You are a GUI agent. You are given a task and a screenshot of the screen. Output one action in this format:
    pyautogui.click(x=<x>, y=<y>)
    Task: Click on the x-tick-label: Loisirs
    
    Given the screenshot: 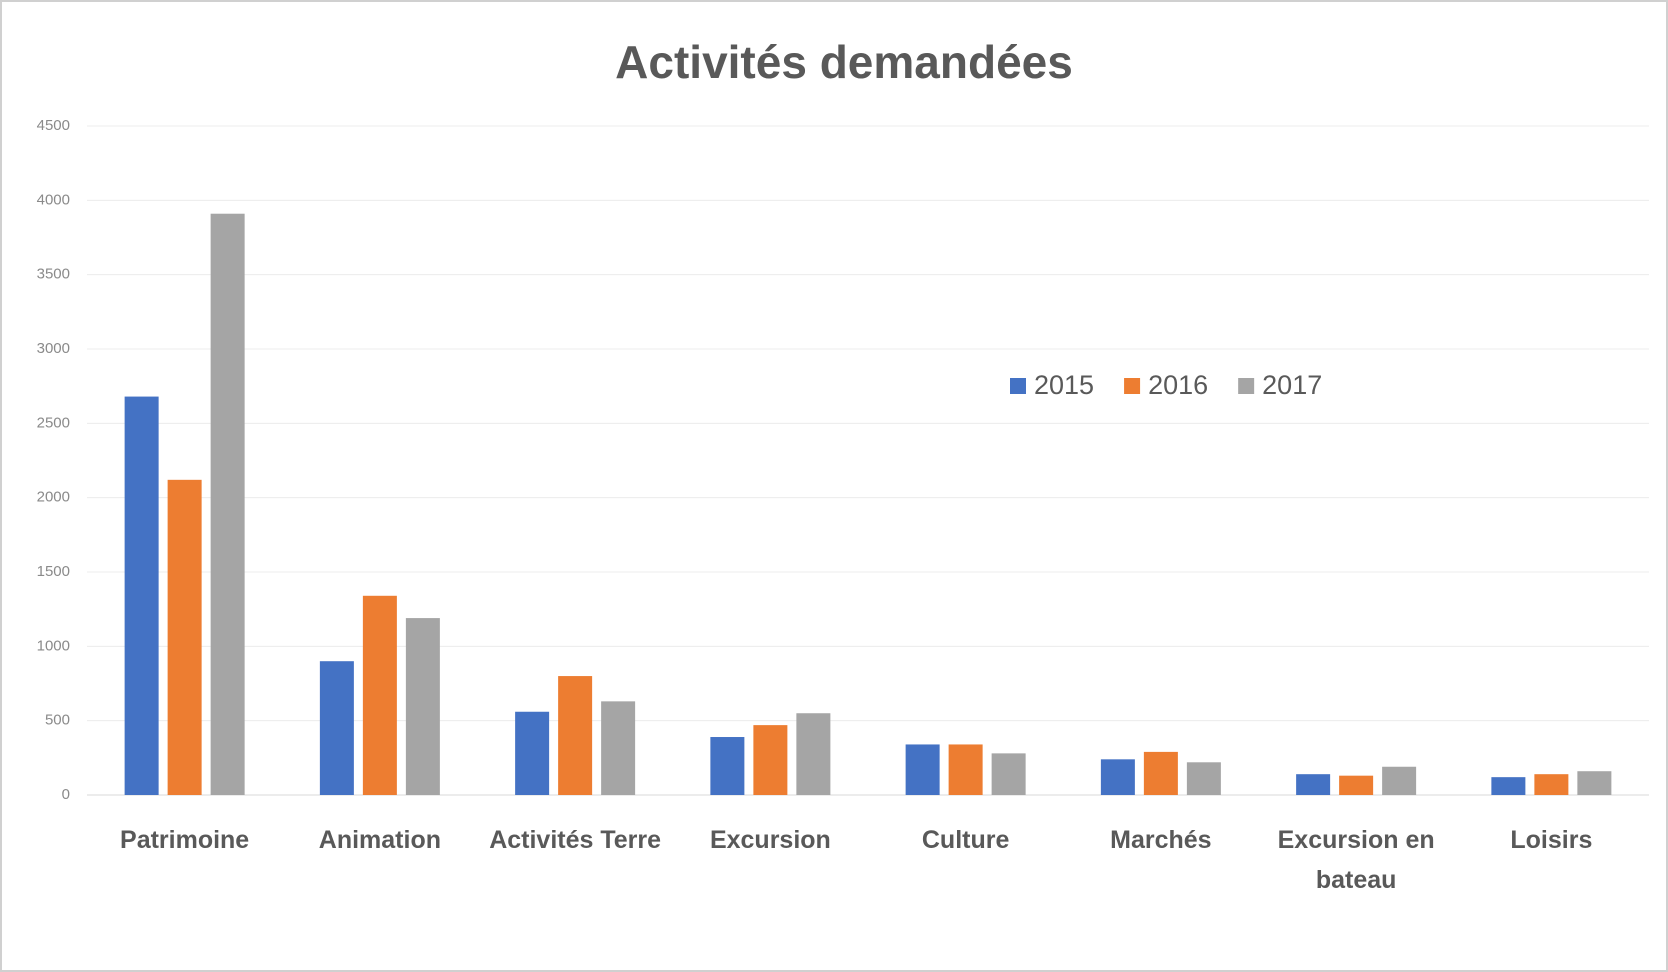 What is the action you would take?
    pyautogui.click(x=1551, y=840)
    